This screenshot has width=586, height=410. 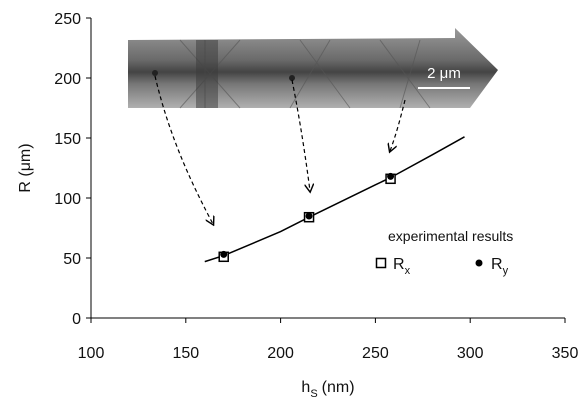 I want to click on x-tick-label: 250, so click(x=375, y=353).